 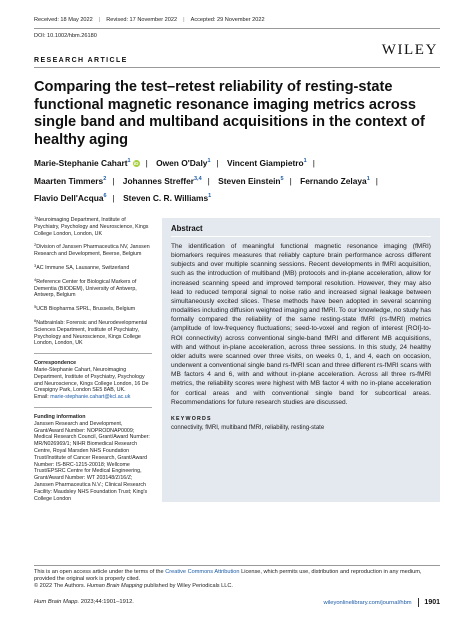 What do you see at coordinates (65, 36) in the screenshot?
I see `doi: DOI: 10.1002/hbm.26180` at bounding box center [65, 36].